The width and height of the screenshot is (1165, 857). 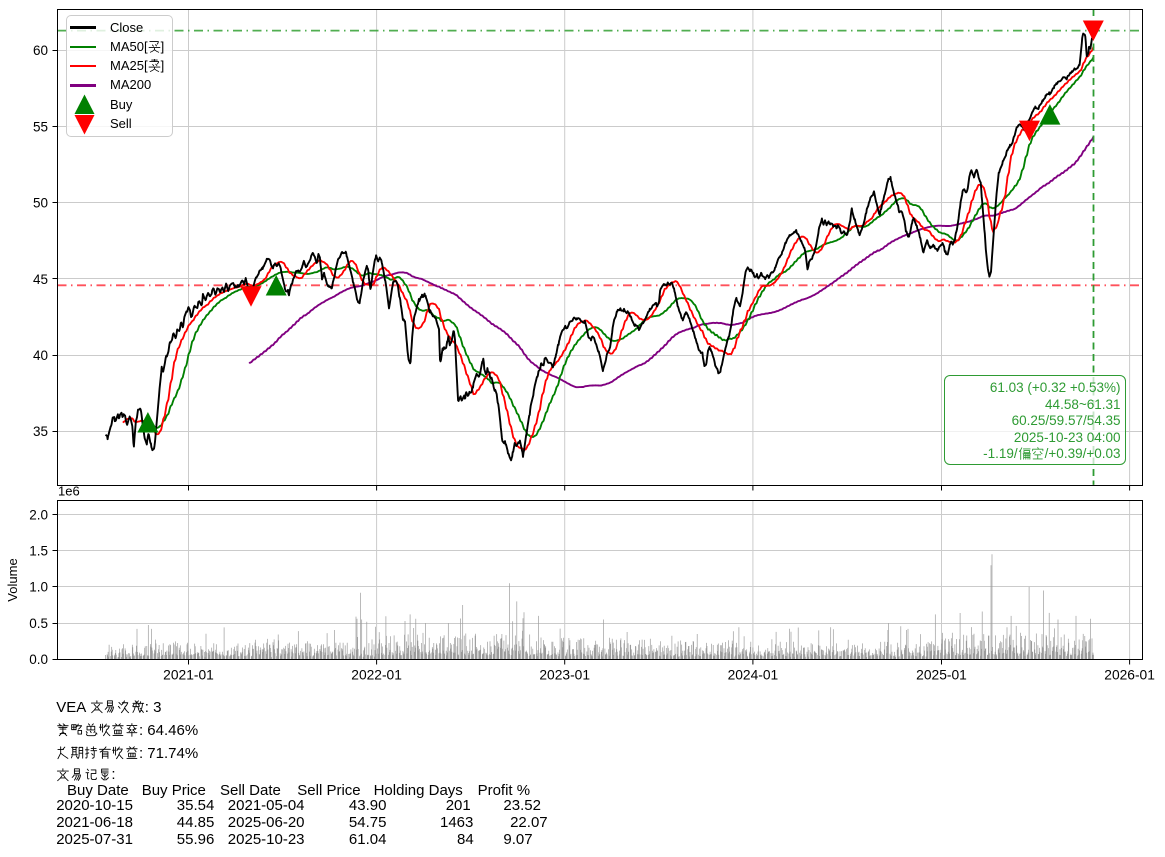 I want to click on svg-text: 60, so click(x=40, y=50).